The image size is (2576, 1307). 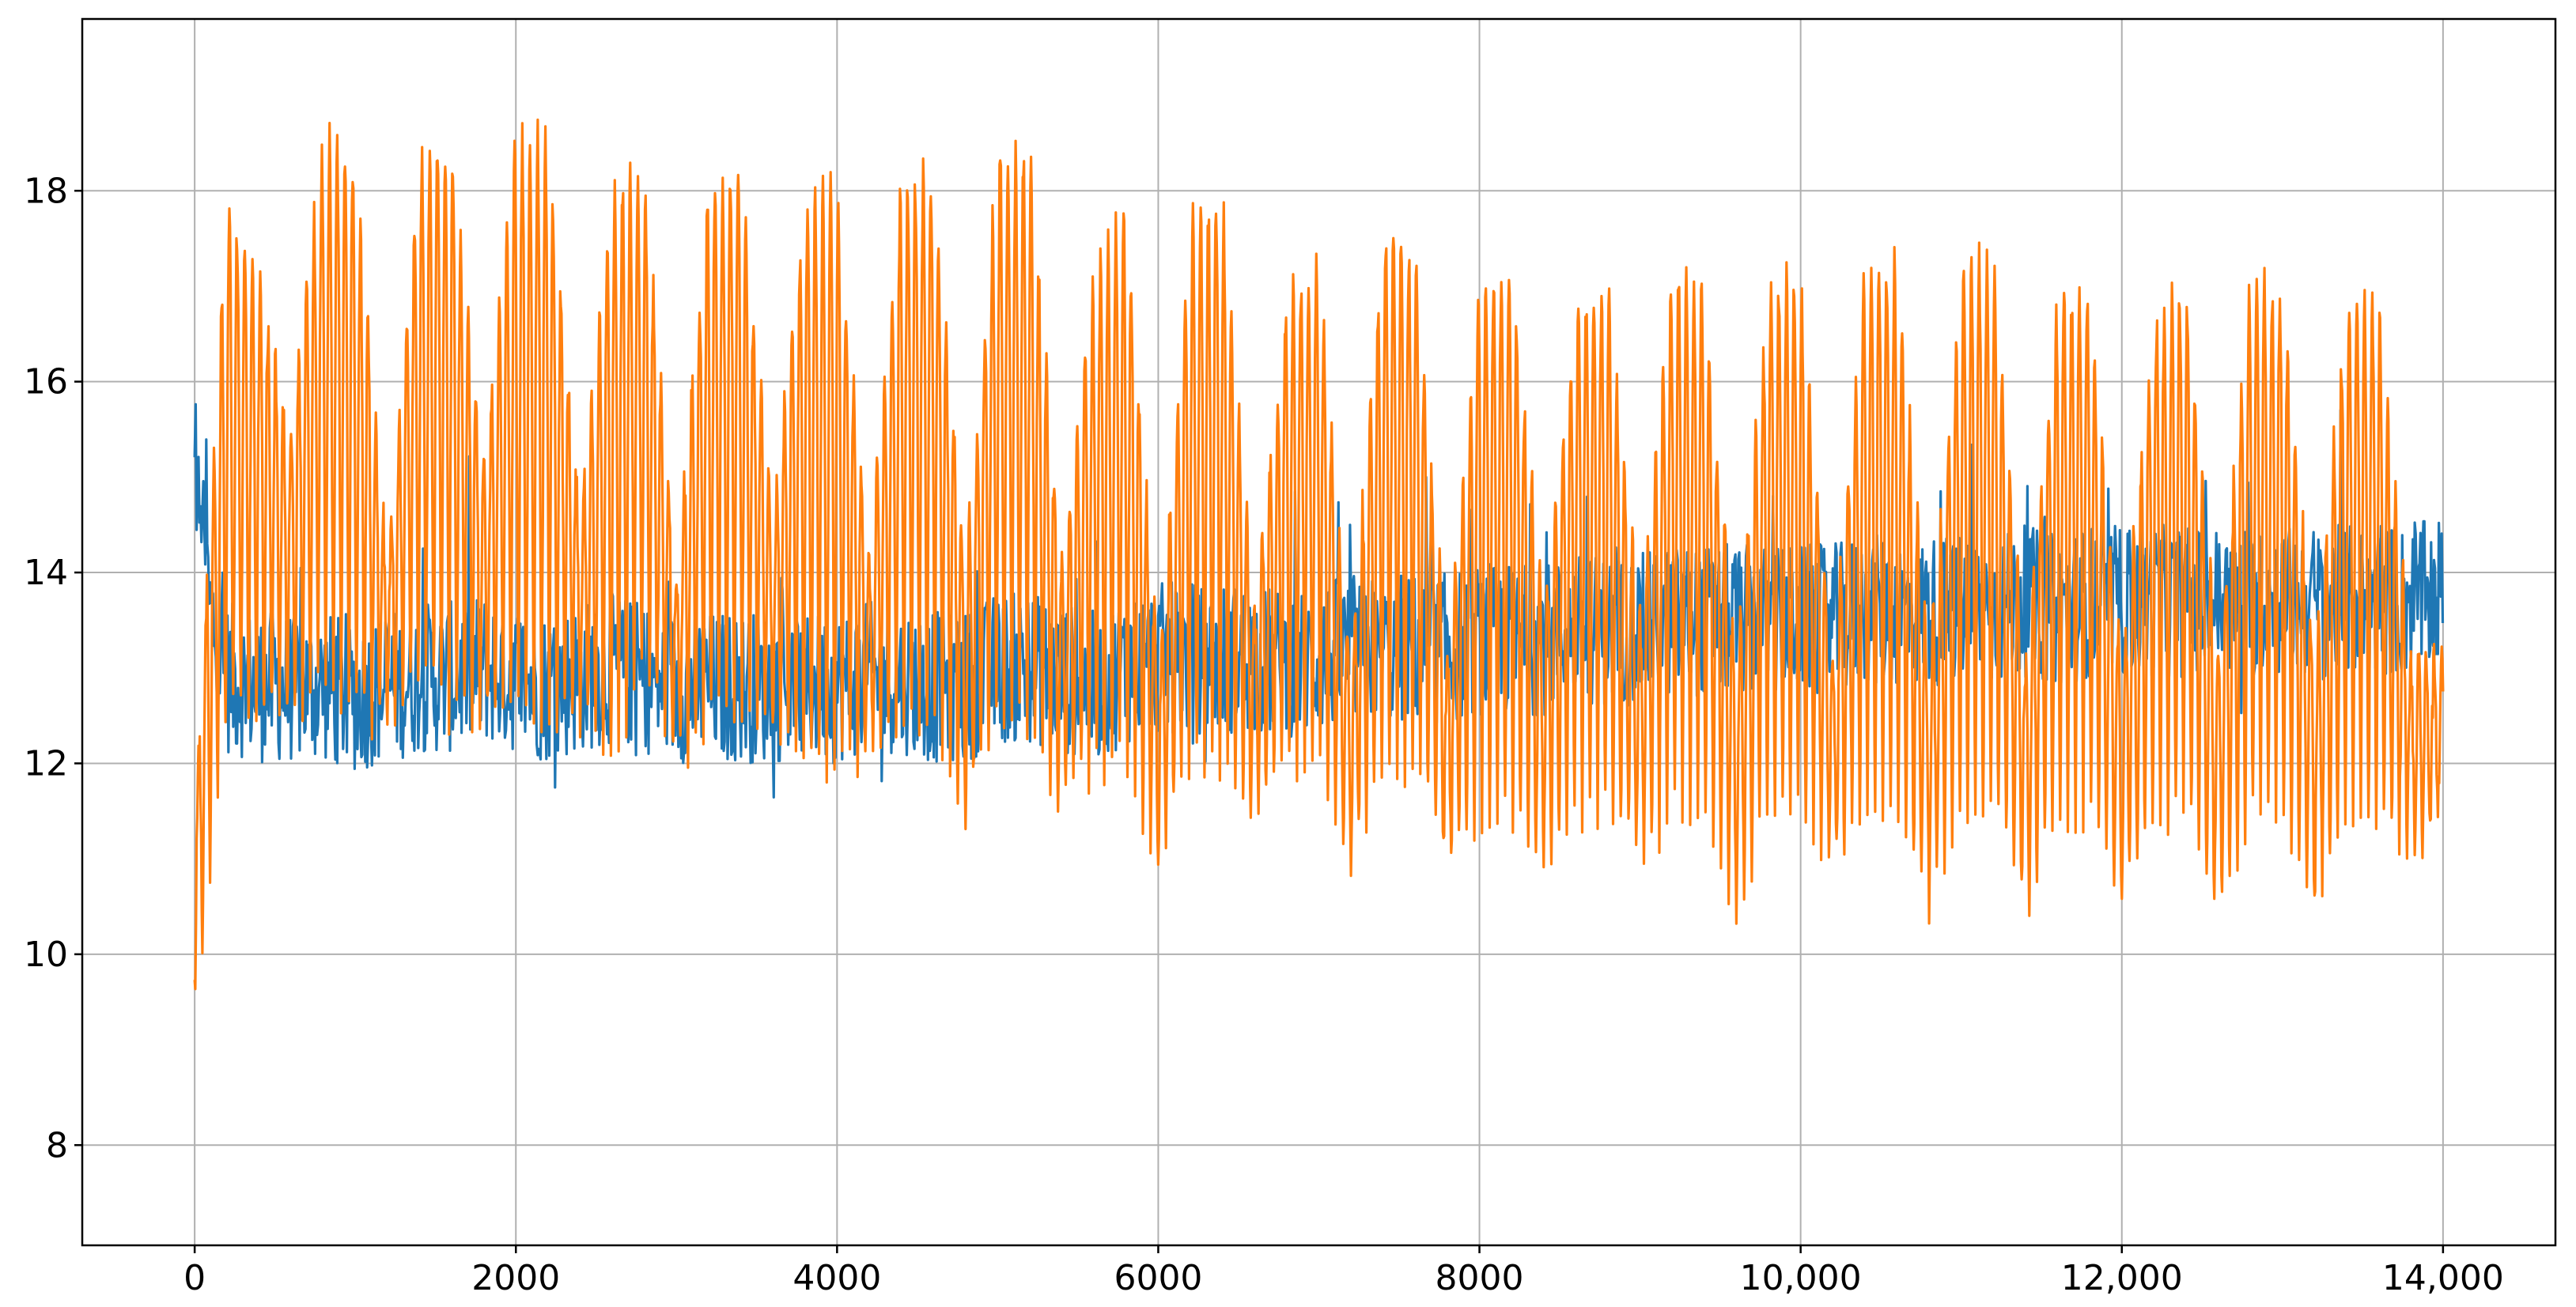 I want to click on x-tick-label: 10,000, so click(x=1801, y=1278).